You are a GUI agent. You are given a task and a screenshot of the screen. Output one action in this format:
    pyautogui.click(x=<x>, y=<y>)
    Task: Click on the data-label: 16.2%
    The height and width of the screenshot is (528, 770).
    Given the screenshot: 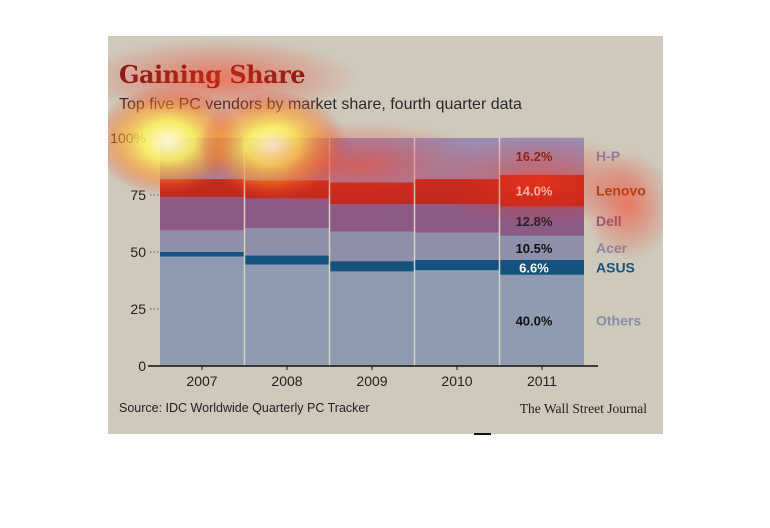 What is the action you would take?
    pyautogui.click(x=534, y=156)
    